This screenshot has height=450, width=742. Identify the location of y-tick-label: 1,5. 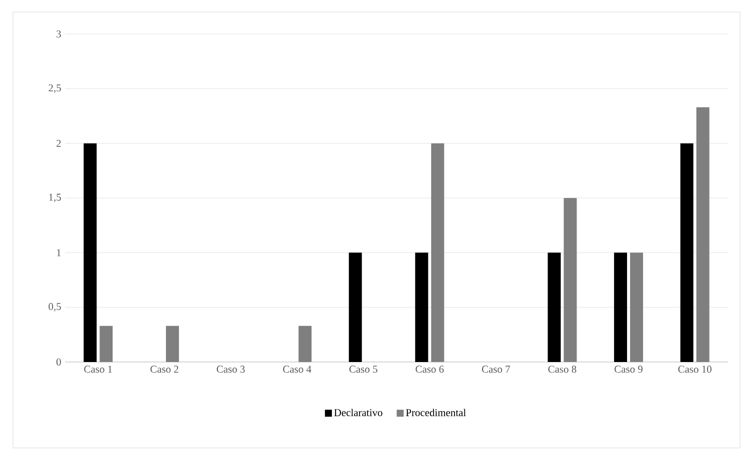
(55, 198).